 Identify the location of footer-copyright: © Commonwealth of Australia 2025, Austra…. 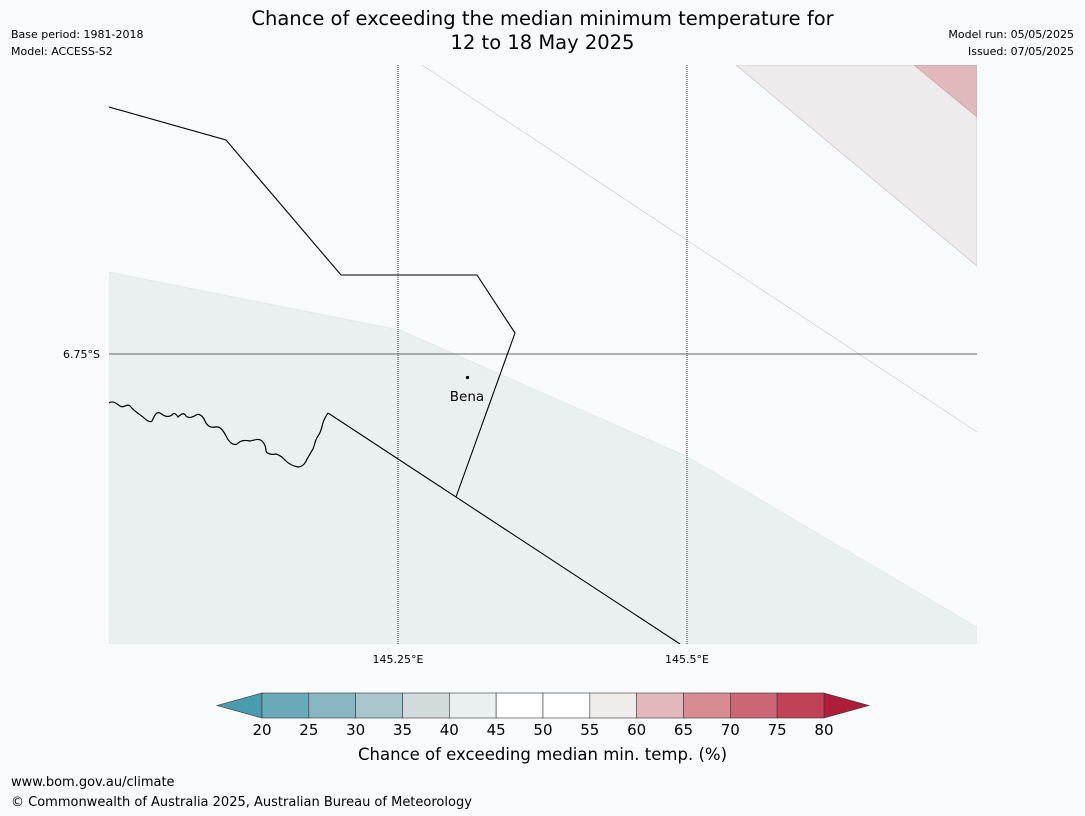
(241, 802).